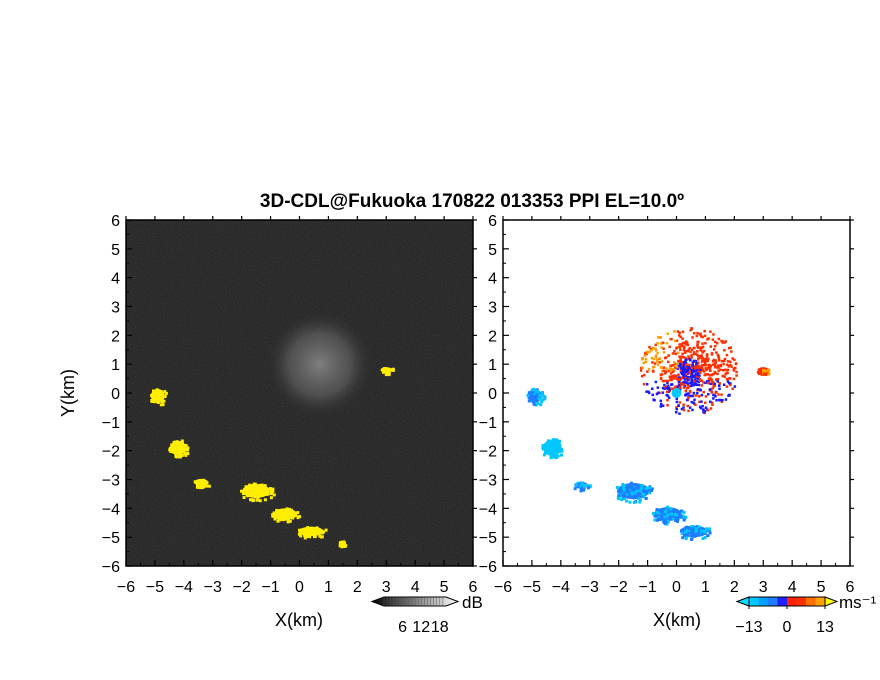  I want to click on reflectivity-echoes, so click(272, 458).